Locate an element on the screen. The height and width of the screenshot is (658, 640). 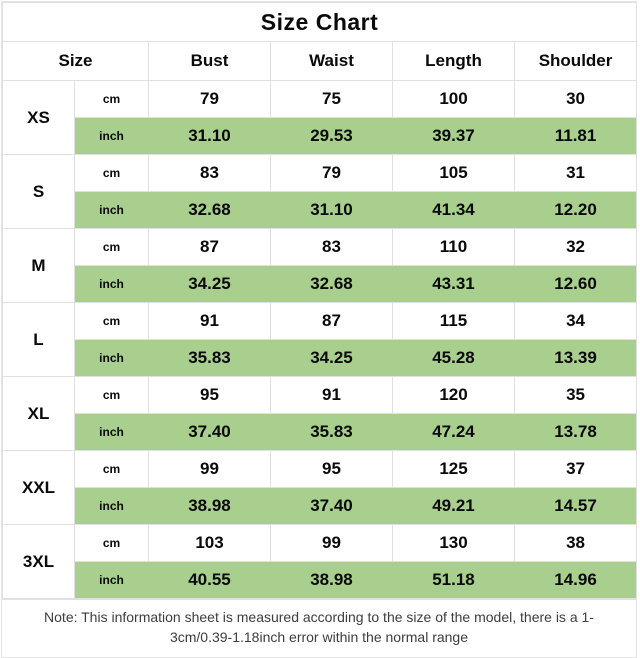
table-row: inch 31.10 29.53 39.37 11.81 is located at coordinates (320, 136).